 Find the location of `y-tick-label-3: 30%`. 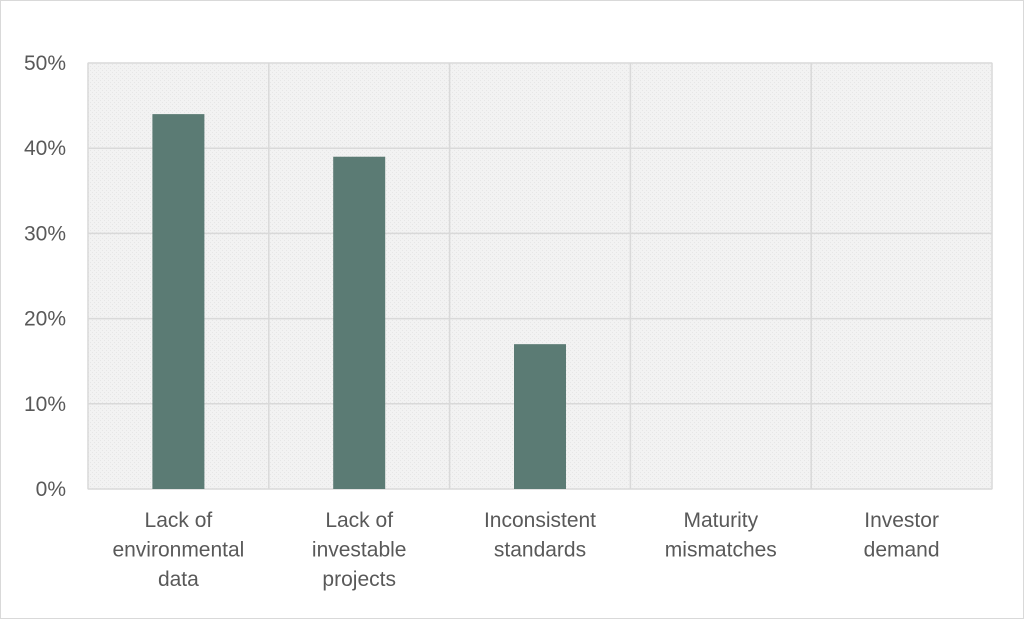

y-tick-label-3: 30% is located at coordinates (45, 233).